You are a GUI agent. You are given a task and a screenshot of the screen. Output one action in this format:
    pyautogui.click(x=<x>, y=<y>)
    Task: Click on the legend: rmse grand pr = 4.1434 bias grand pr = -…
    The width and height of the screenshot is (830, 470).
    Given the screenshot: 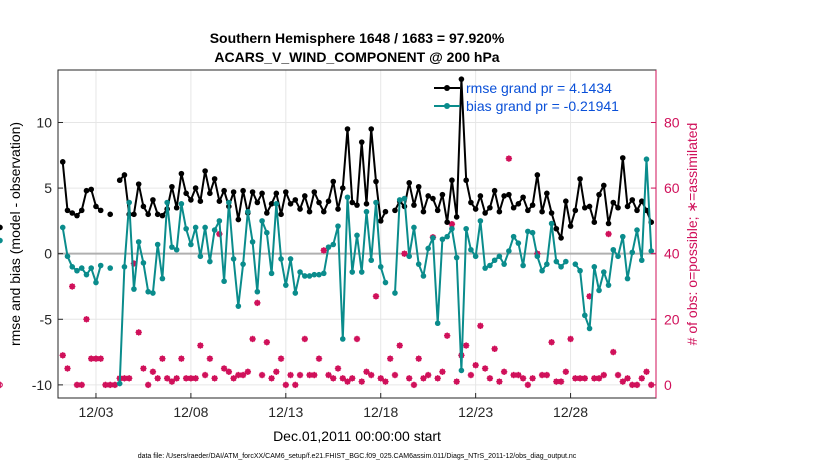 What is the action you would take?
    pyautogui.click(x=526, y=97)
    